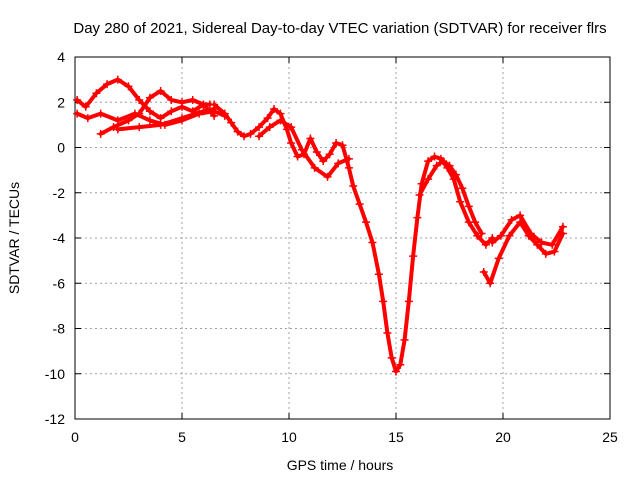  Describe the element at coordinates (59, 238) in the screenshot. I see `y-tick-label: -4` at that location.